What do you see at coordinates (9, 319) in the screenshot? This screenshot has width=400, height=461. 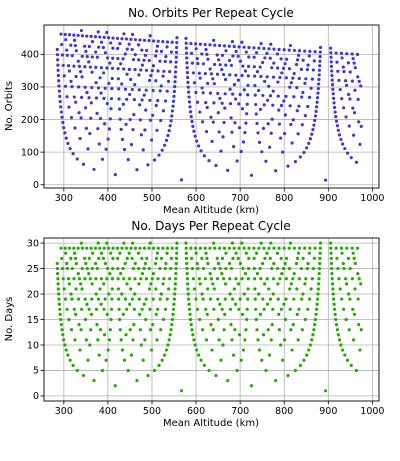 I see `y-axis-label: No. Days` at bounding box center [9, 319].